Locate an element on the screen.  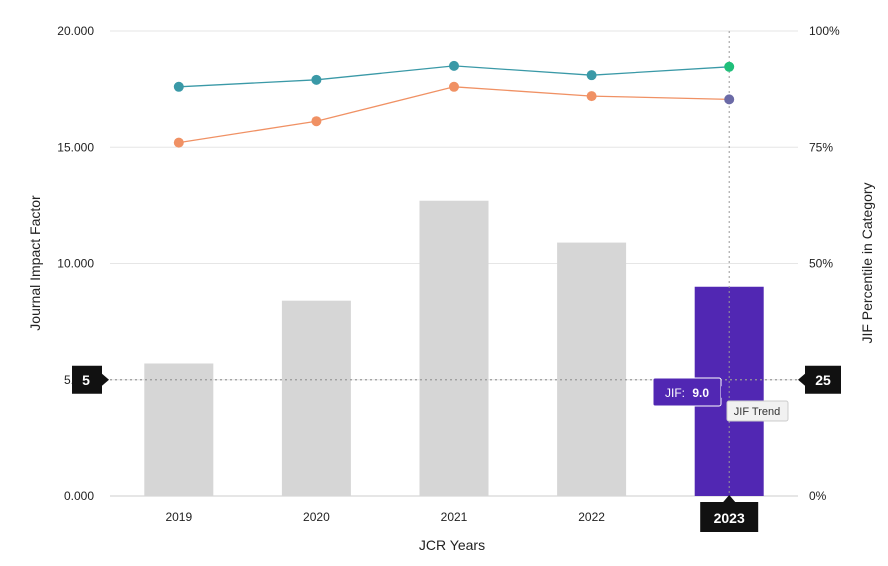
right-value-callout is located at coordinates (823, 379).